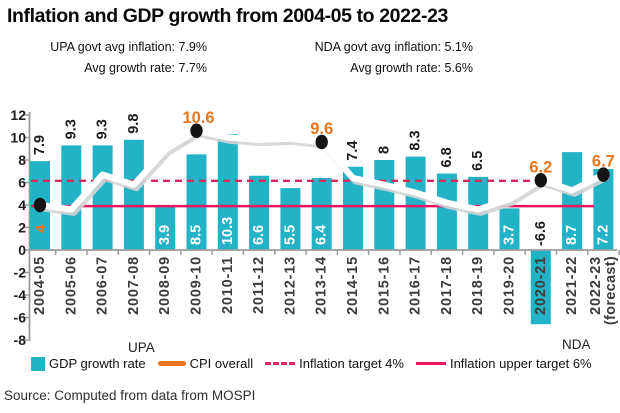 This screenshot has width=620, height=413. I want to click on x-label-2016-17: 2016-17, so click(416, 285).